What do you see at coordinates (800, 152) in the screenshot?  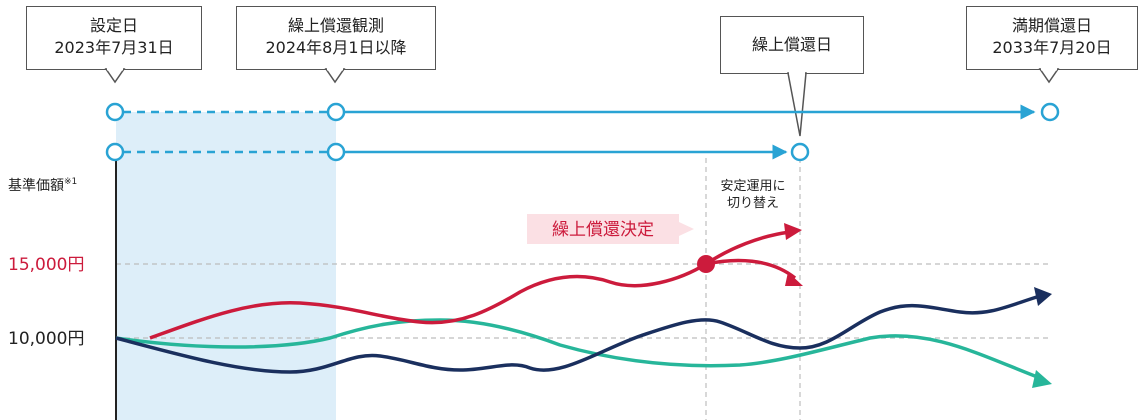 I see `timeline-node-redemption` at bounding box center [800, 152].